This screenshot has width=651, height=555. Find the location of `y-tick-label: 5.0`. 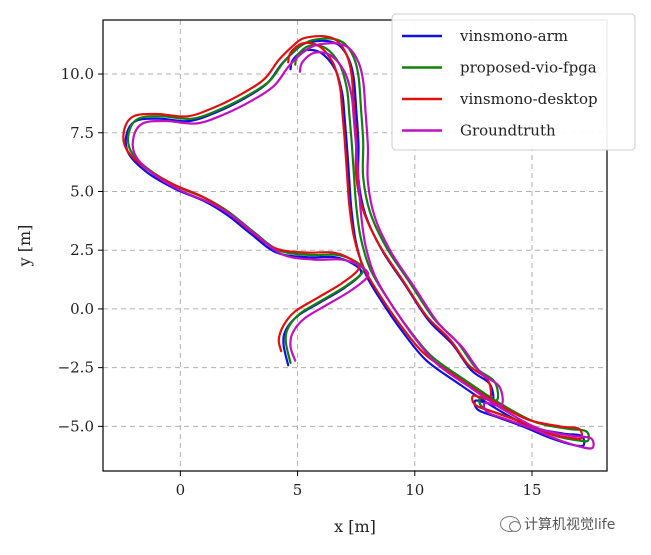

y-tick-label: 5.0 is located at coordinates (82, 191).